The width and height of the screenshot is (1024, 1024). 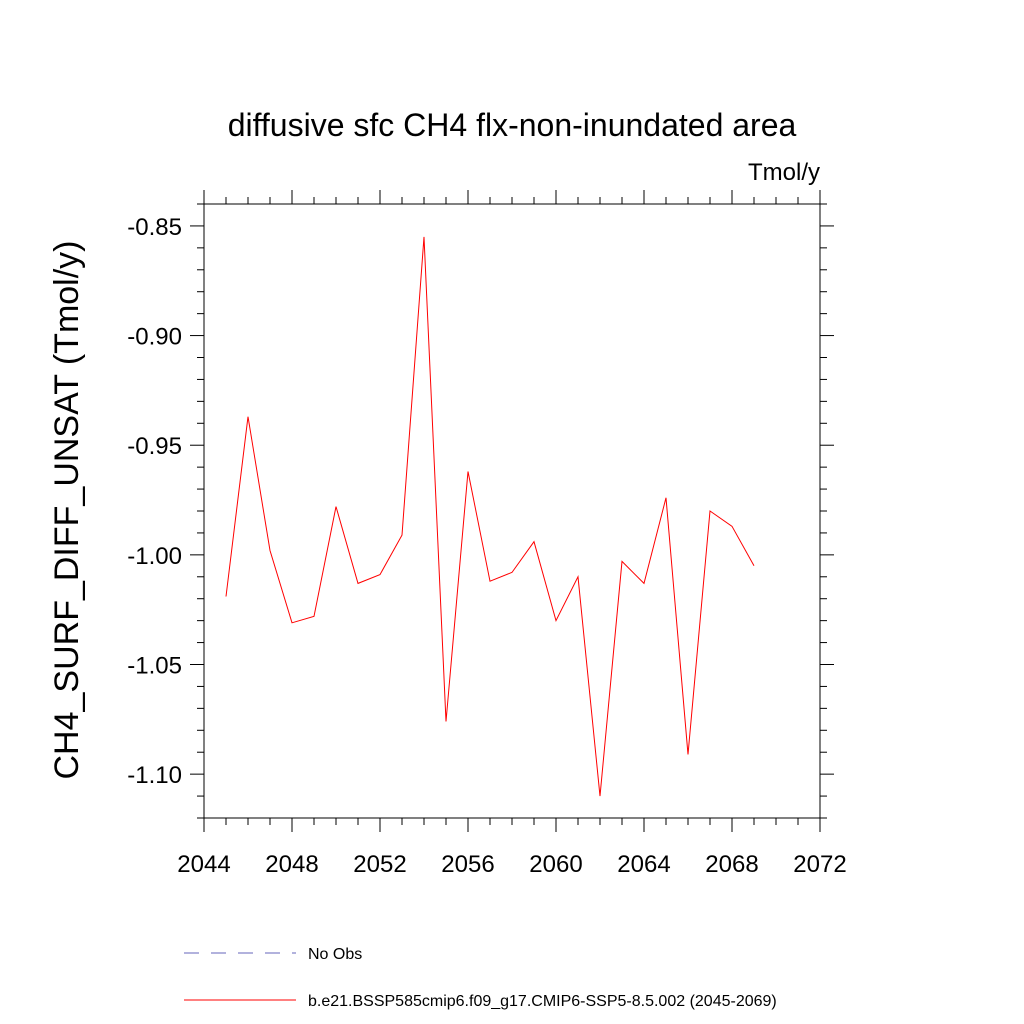 I want to click on y-tick-label: -1.00, so click(x=154, y=556).